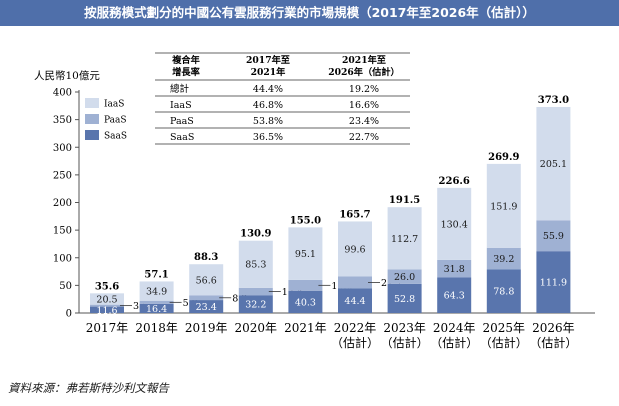 This screenshot has height=406, width=619. I want to click on data-label-iaas: 151.9, so click(503, 206).